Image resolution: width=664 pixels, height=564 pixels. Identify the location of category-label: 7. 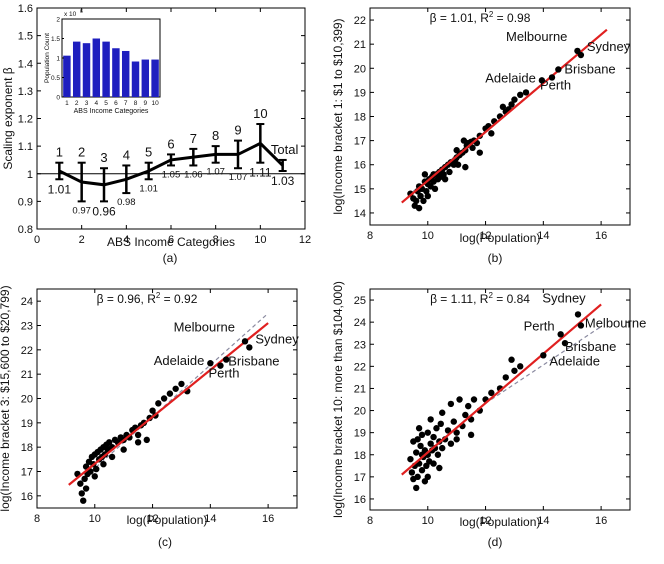
(193, 138).